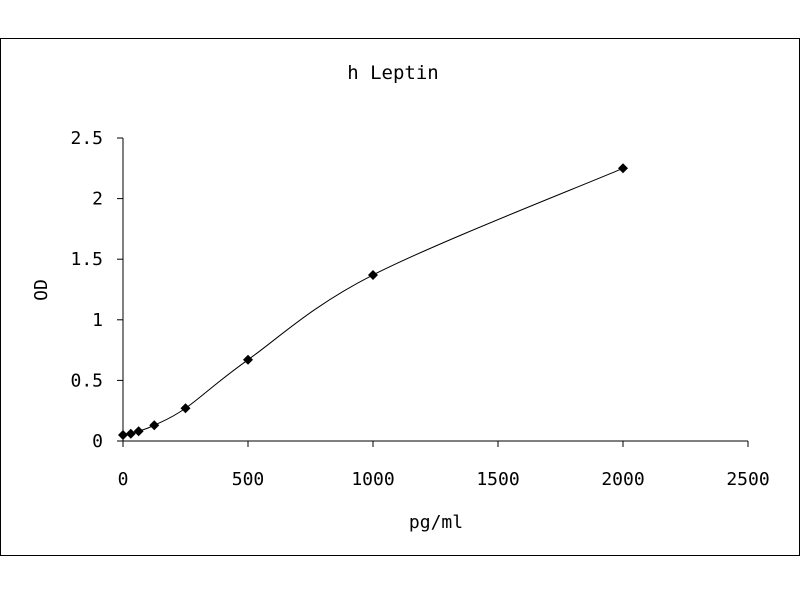  I want to click on y-tick-label: 1, so click(97, 320).